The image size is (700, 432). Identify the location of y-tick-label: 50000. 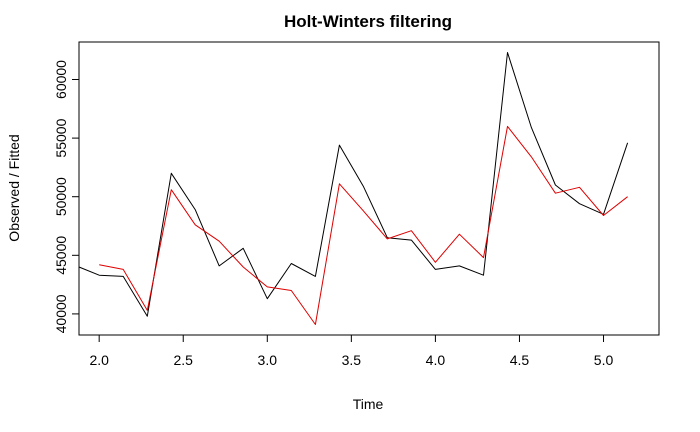
(61, 196).